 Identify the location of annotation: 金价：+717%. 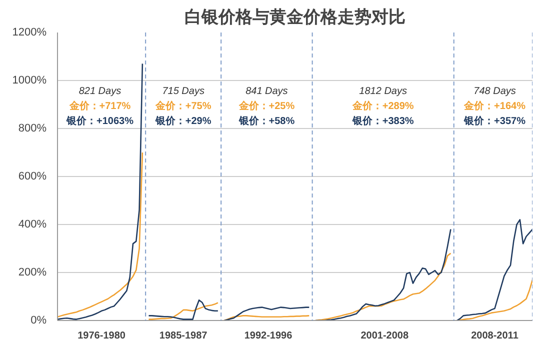
(99, 106).